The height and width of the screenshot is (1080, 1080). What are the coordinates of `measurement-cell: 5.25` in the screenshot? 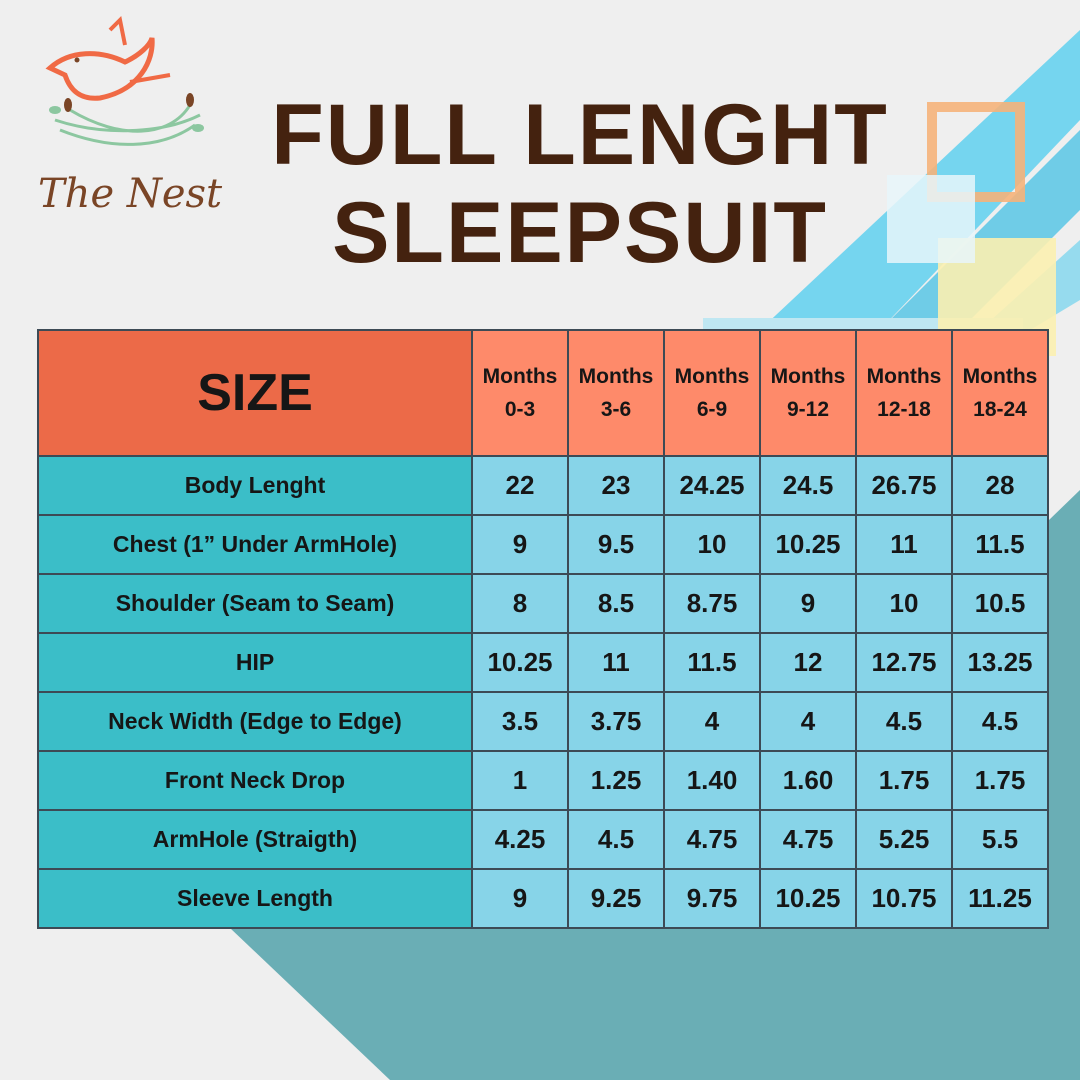 It's located at (904, 839).